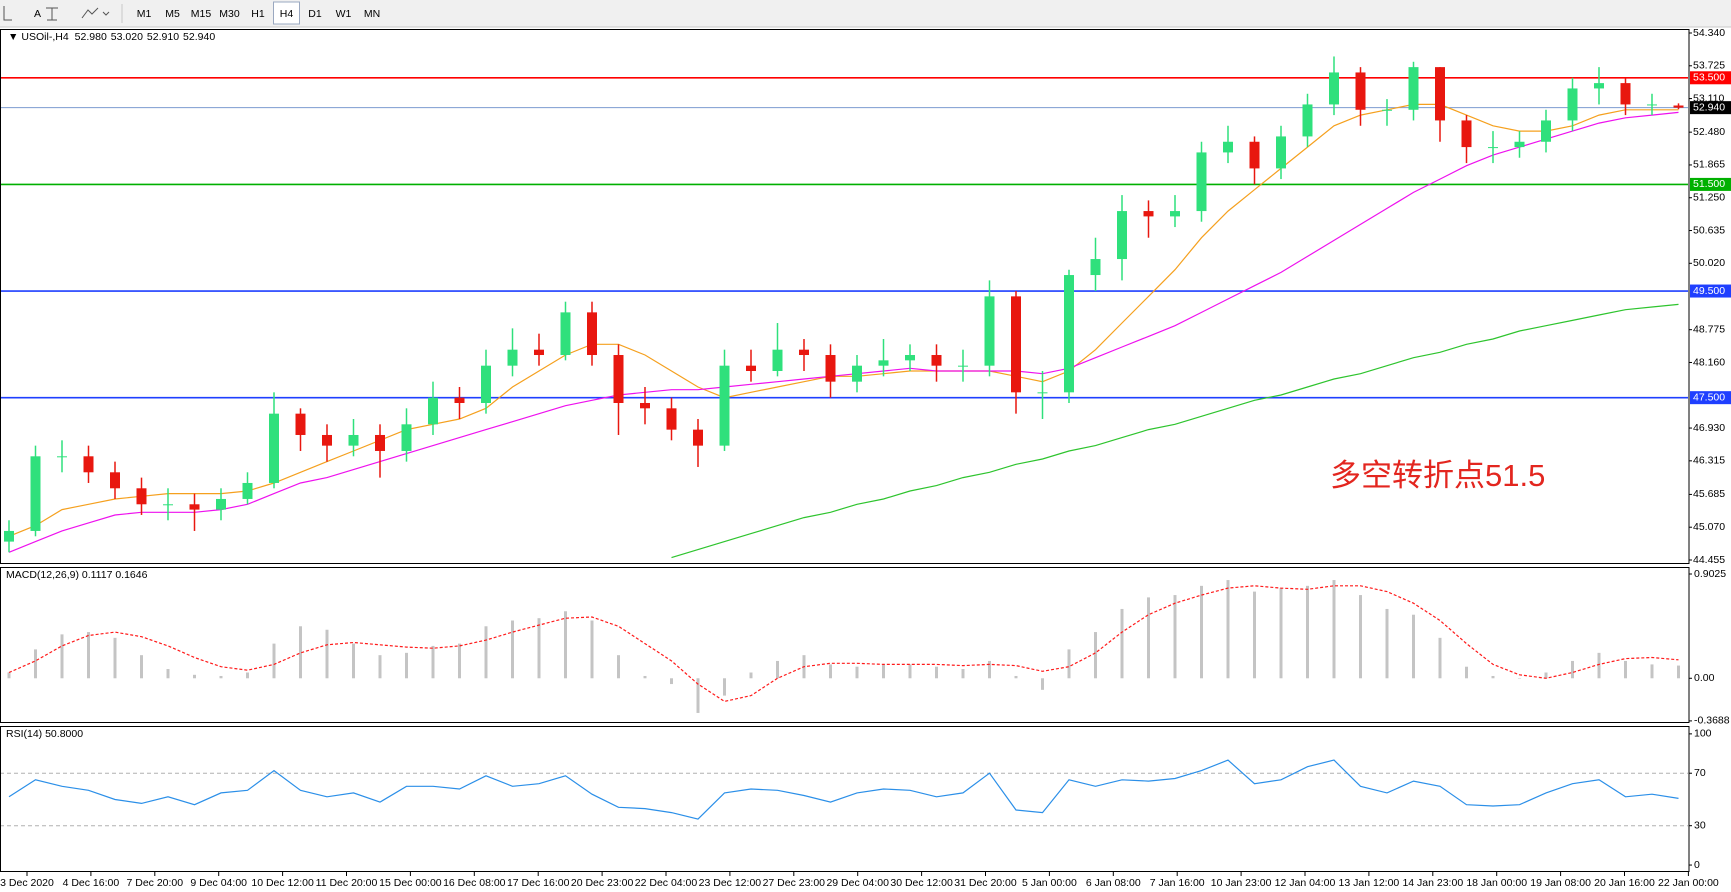 Image resolution: width=1731 pixels, height=892 pixels. Describe the element at coordinates (1704, 678) in the screenshot. I see `y-tick-label: 0.00` at that location.